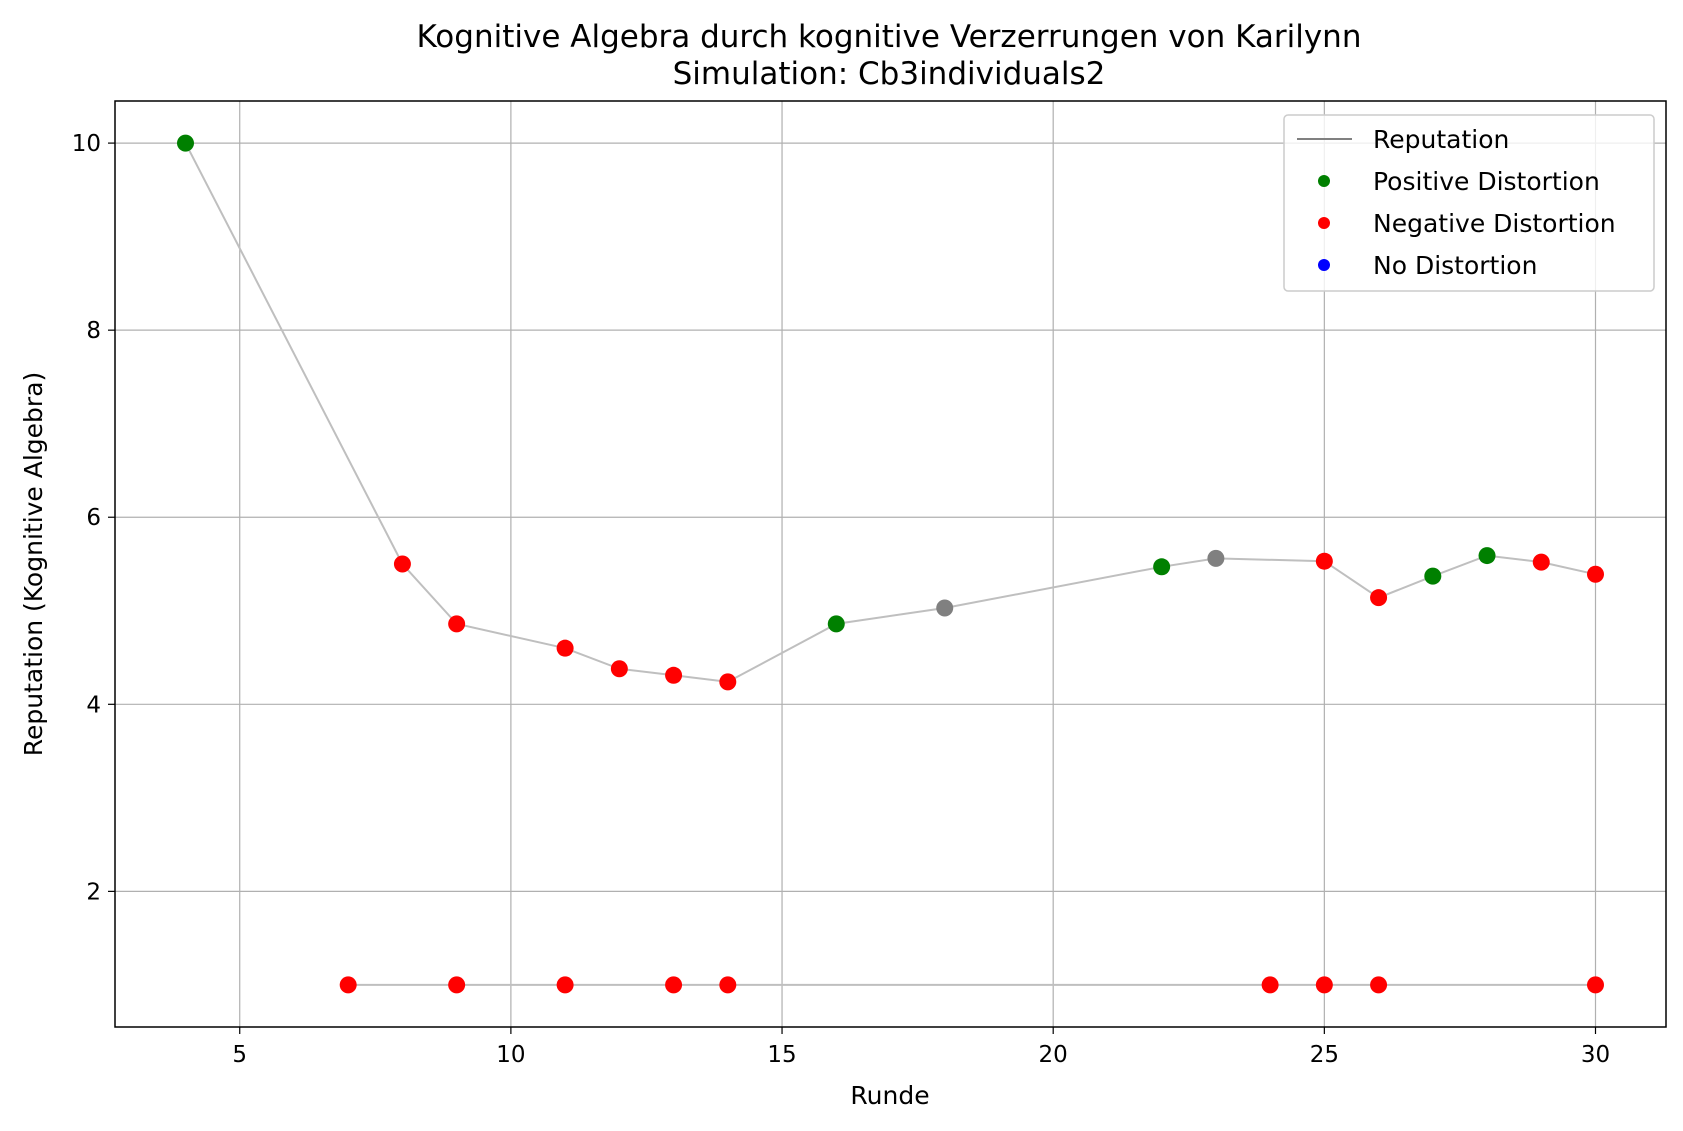 Image resolution: width=1683 pixels, height=1131 pixels. I want to click on legend-label: Negative Distortion, so click(1494, 223).